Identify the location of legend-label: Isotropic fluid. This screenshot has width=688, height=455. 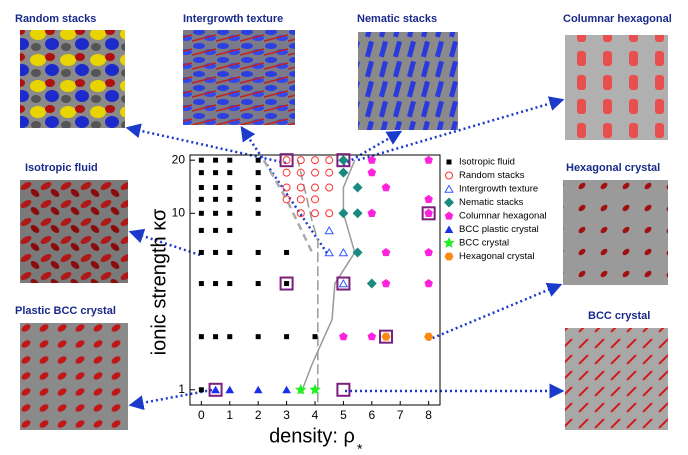
(487, 162).